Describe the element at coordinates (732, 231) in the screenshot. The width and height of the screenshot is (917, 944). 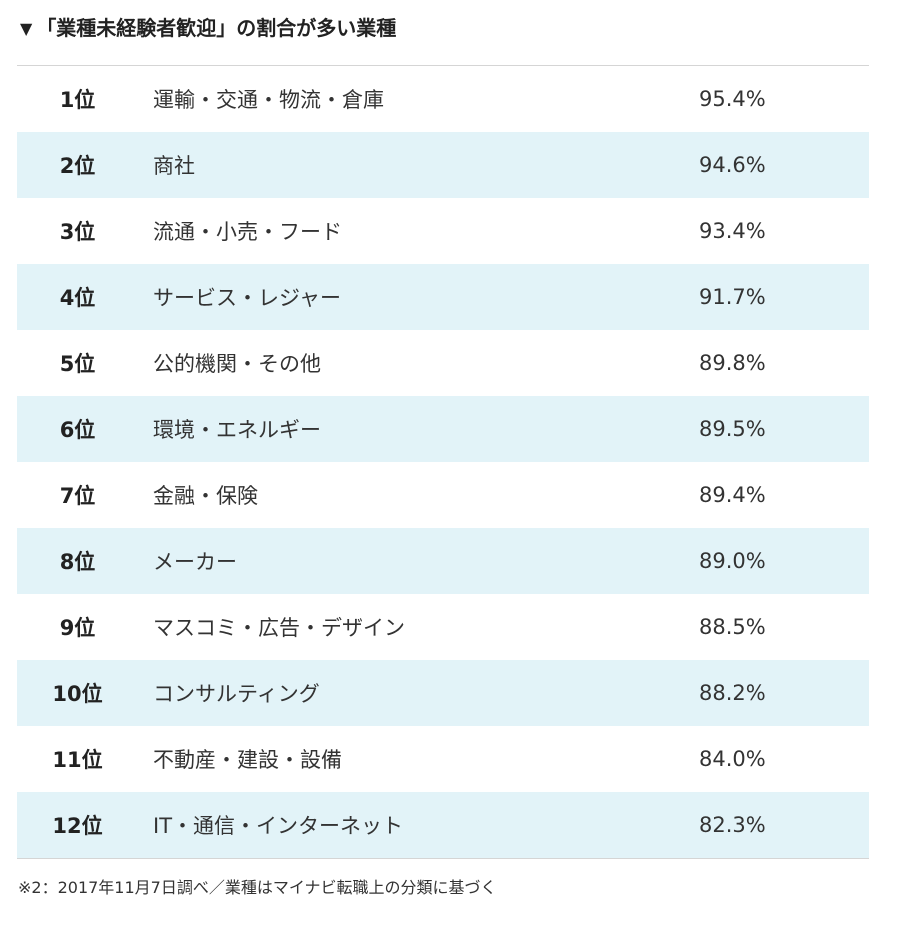
I see `percent-cell: 93.4%` at that location.